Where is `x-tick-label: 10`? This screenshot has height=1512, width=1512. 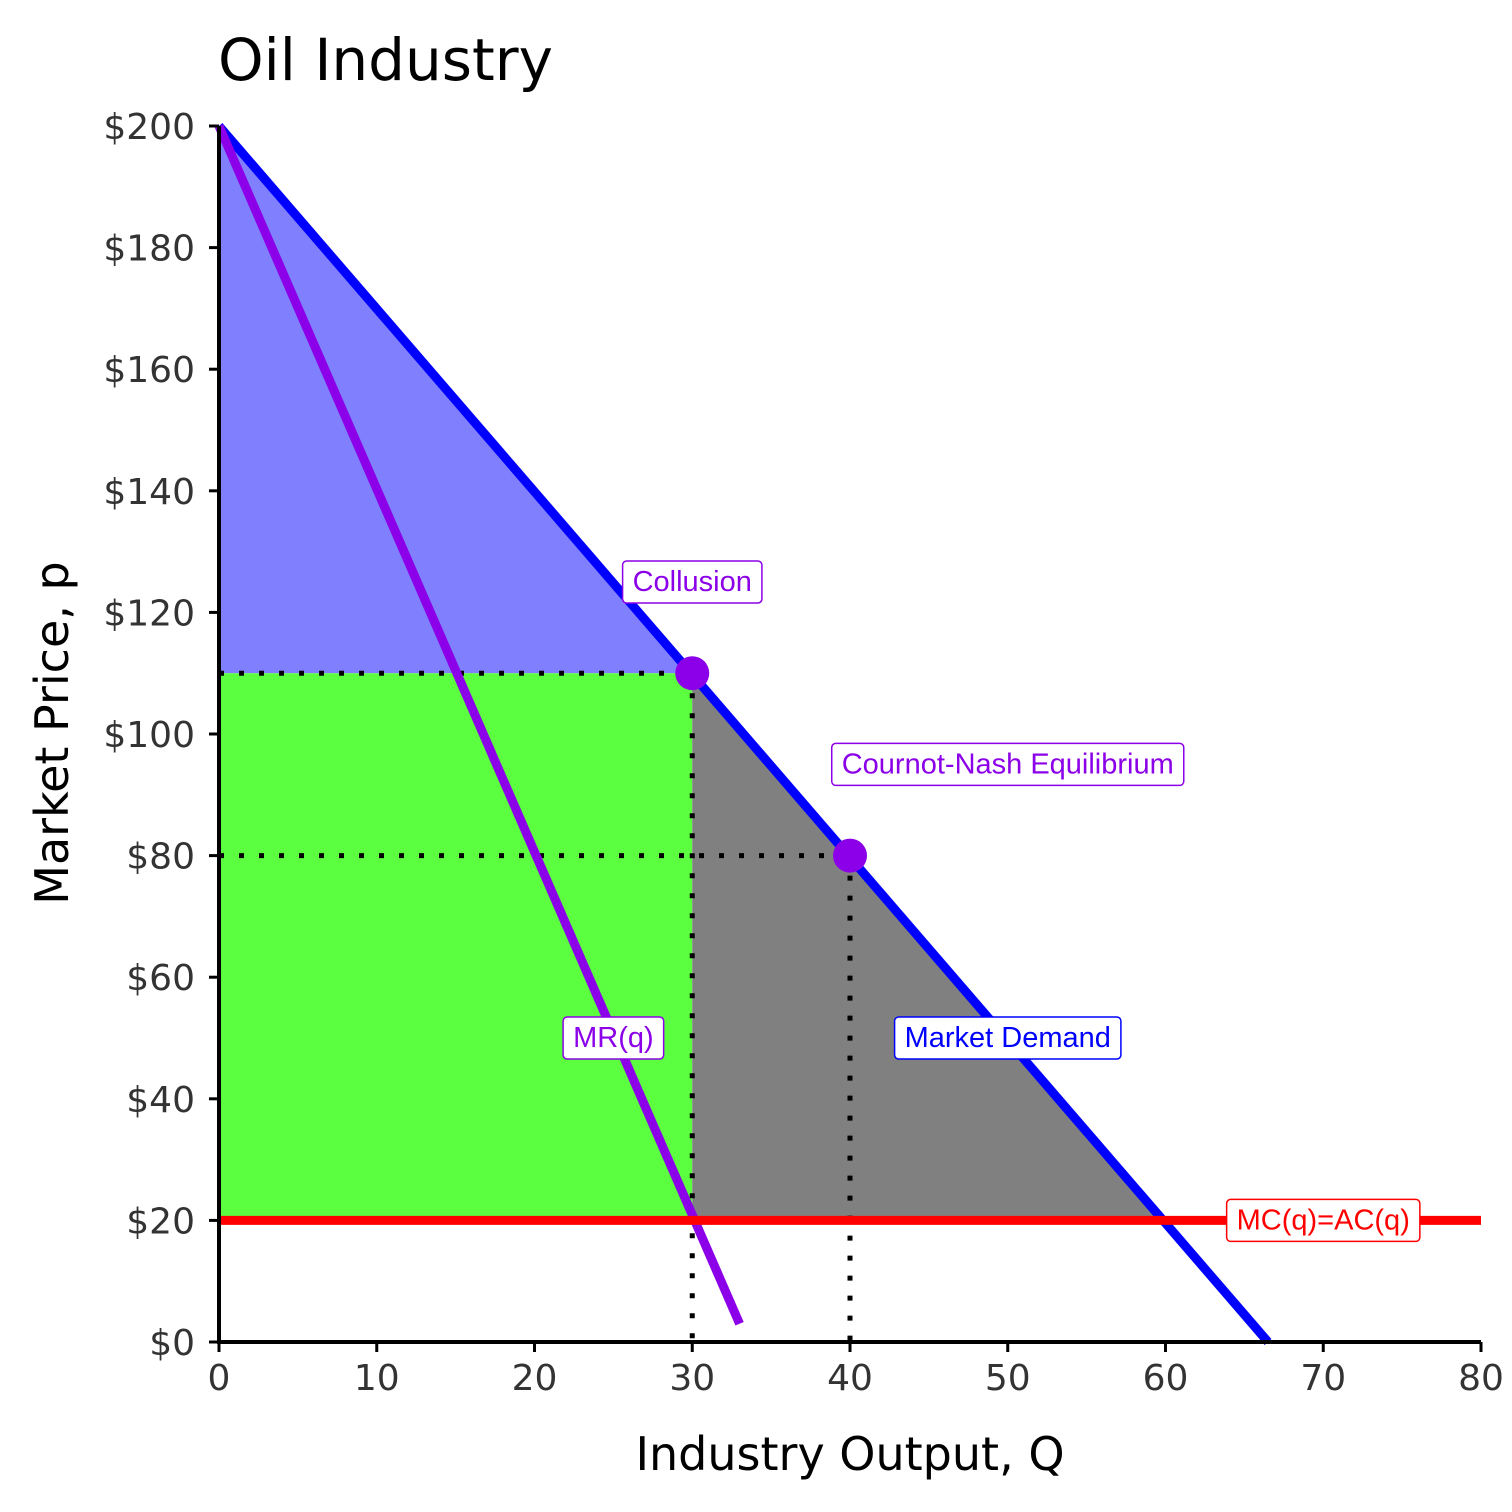
x-tick-label: 10 is located at coordinates (377, 1378).